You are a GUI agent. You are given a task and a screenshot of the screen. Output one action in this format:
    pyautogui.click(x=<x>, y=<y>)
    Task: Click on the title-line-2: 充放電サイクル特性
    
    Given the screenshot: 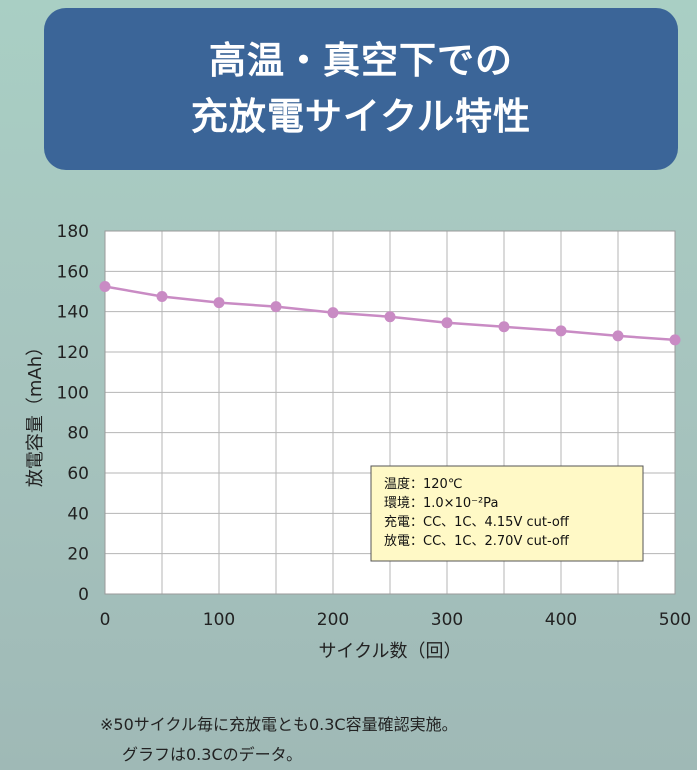 What is the action you would take?
    pyautogui.click(x=361, y=116)
    